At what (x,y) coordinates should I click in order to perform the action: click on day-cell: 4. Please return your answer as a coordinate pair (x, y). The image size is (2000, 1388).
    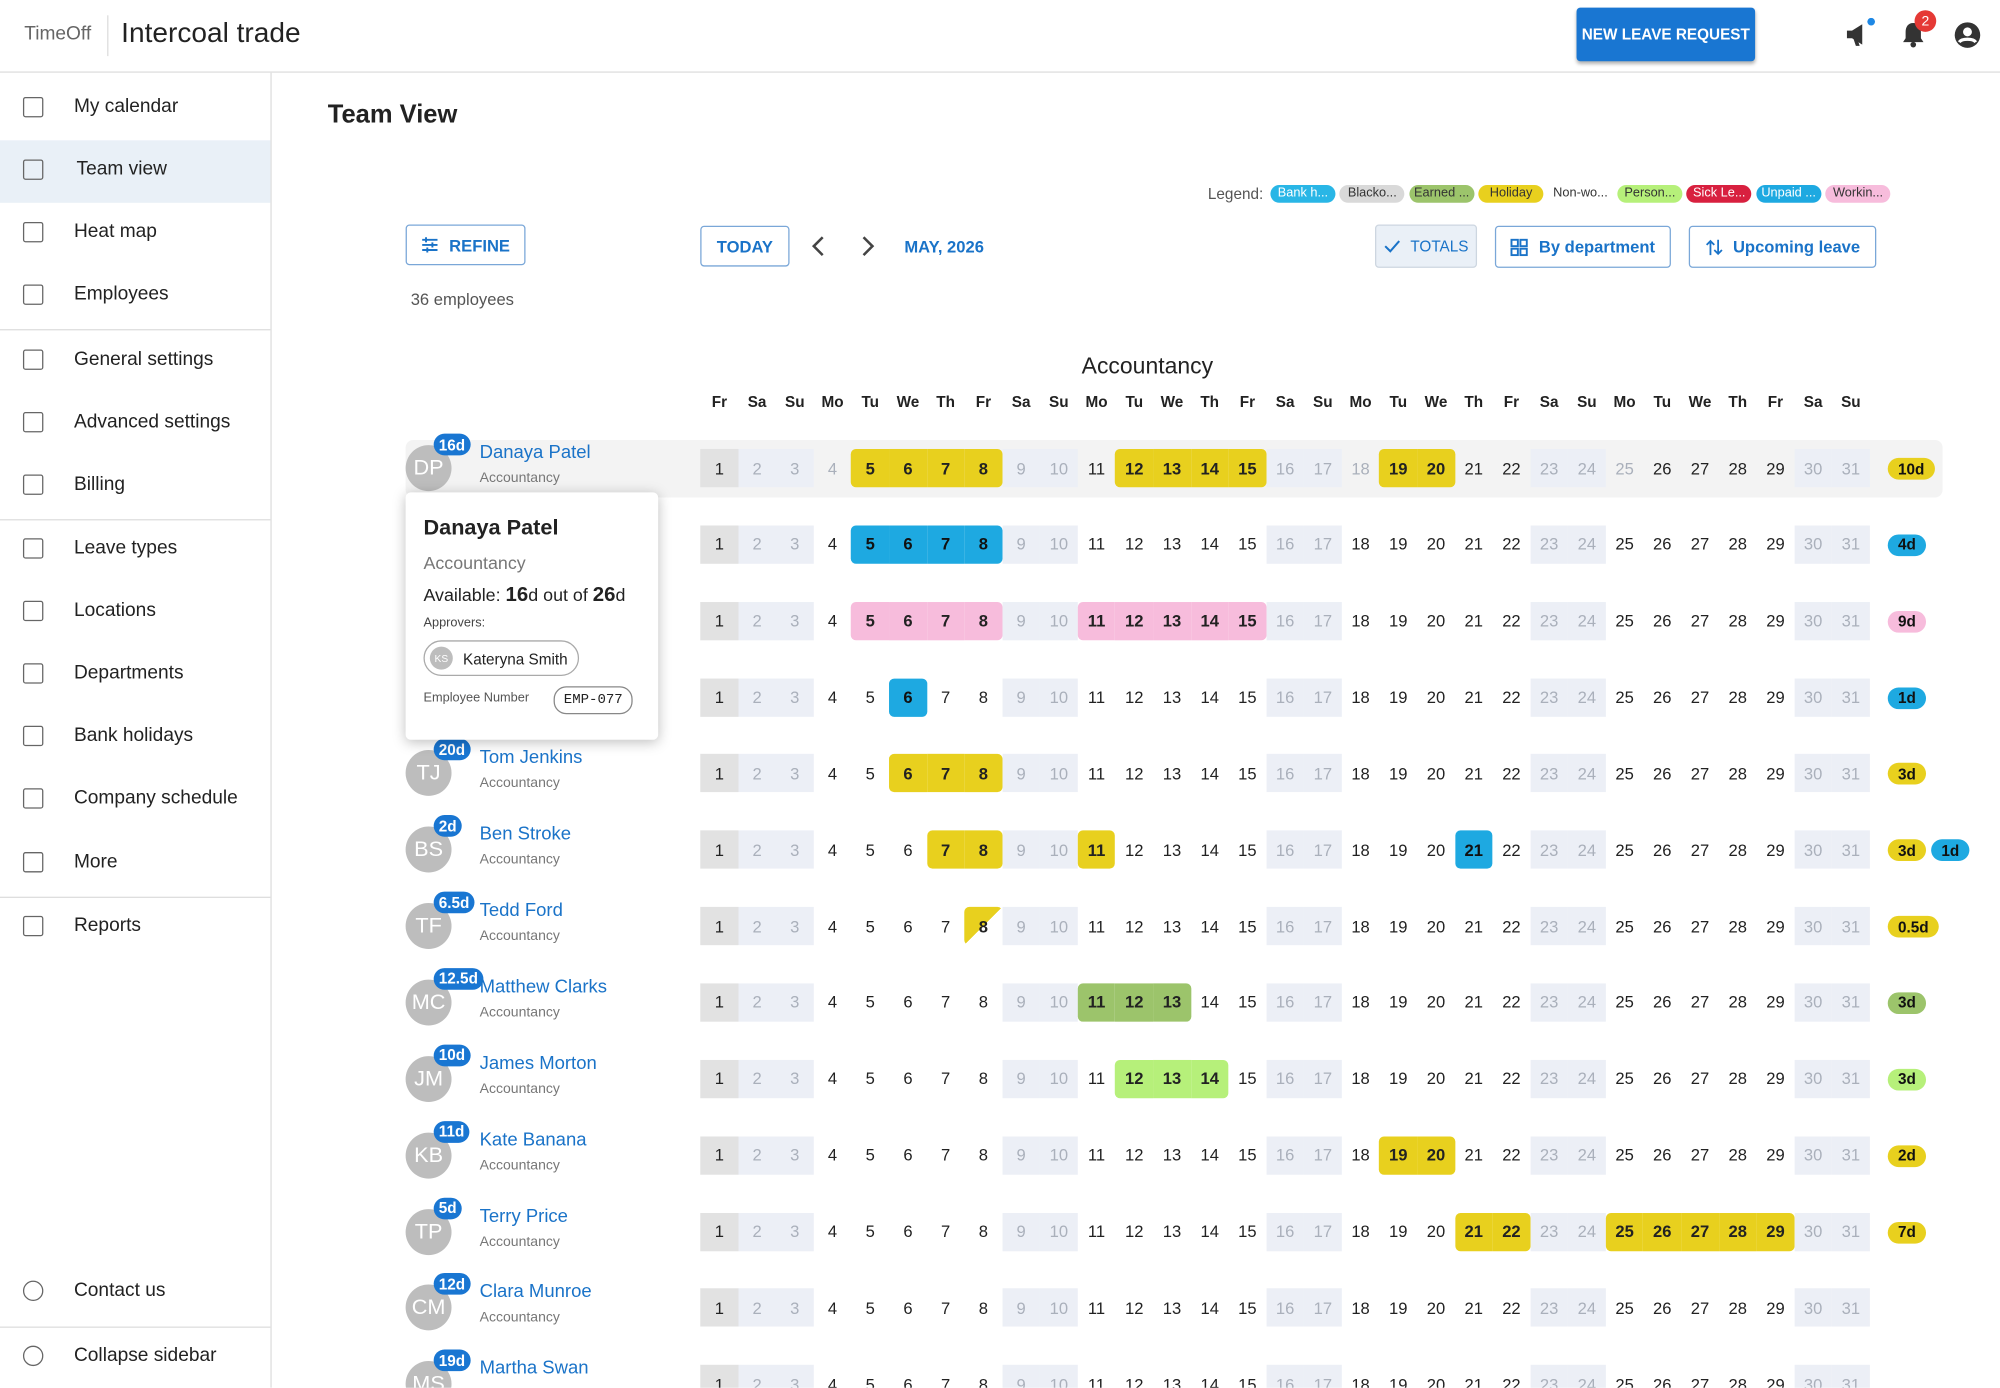
    Looking at the image, I should click on (832, 1381).